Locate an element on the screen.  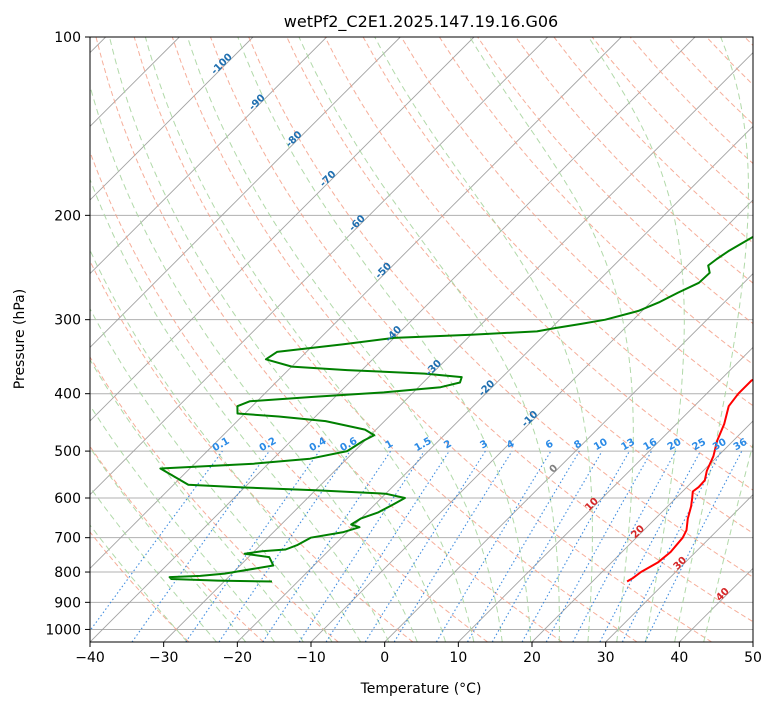
y-tick-label: 300 is located at coordinates (67, 321).